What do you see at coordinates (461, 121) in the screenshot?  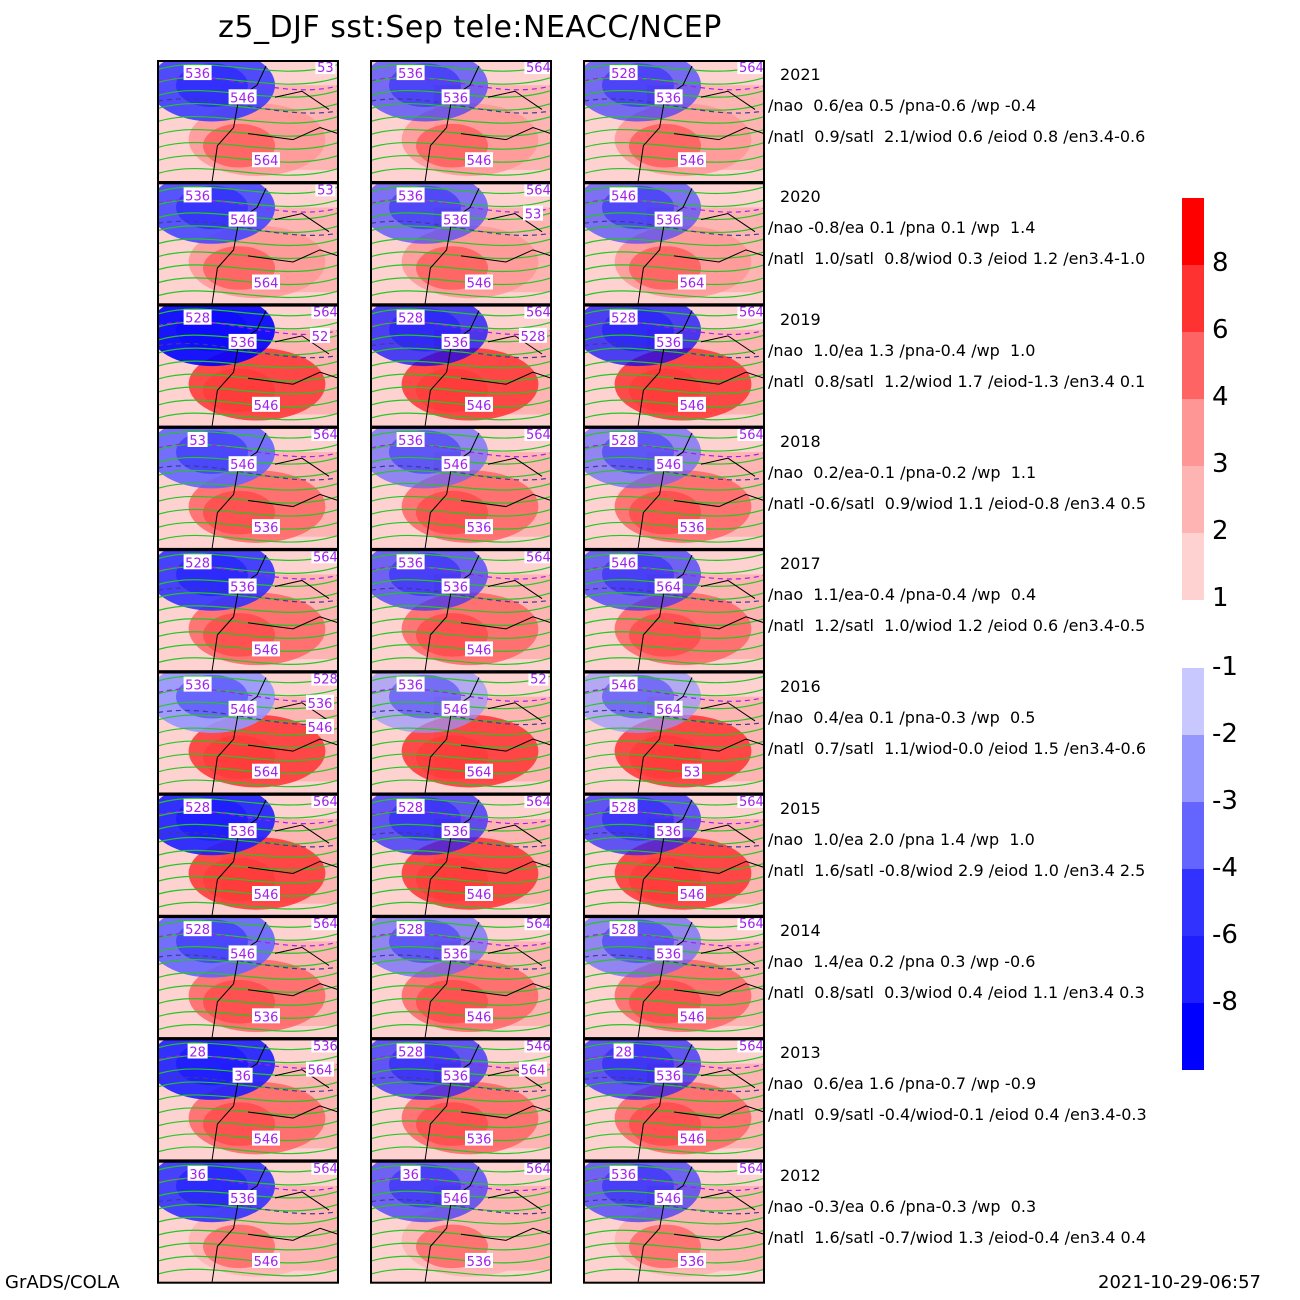 I see `map-panel-2021-2: 536 536 546 564` at bounding box center [461, 121].